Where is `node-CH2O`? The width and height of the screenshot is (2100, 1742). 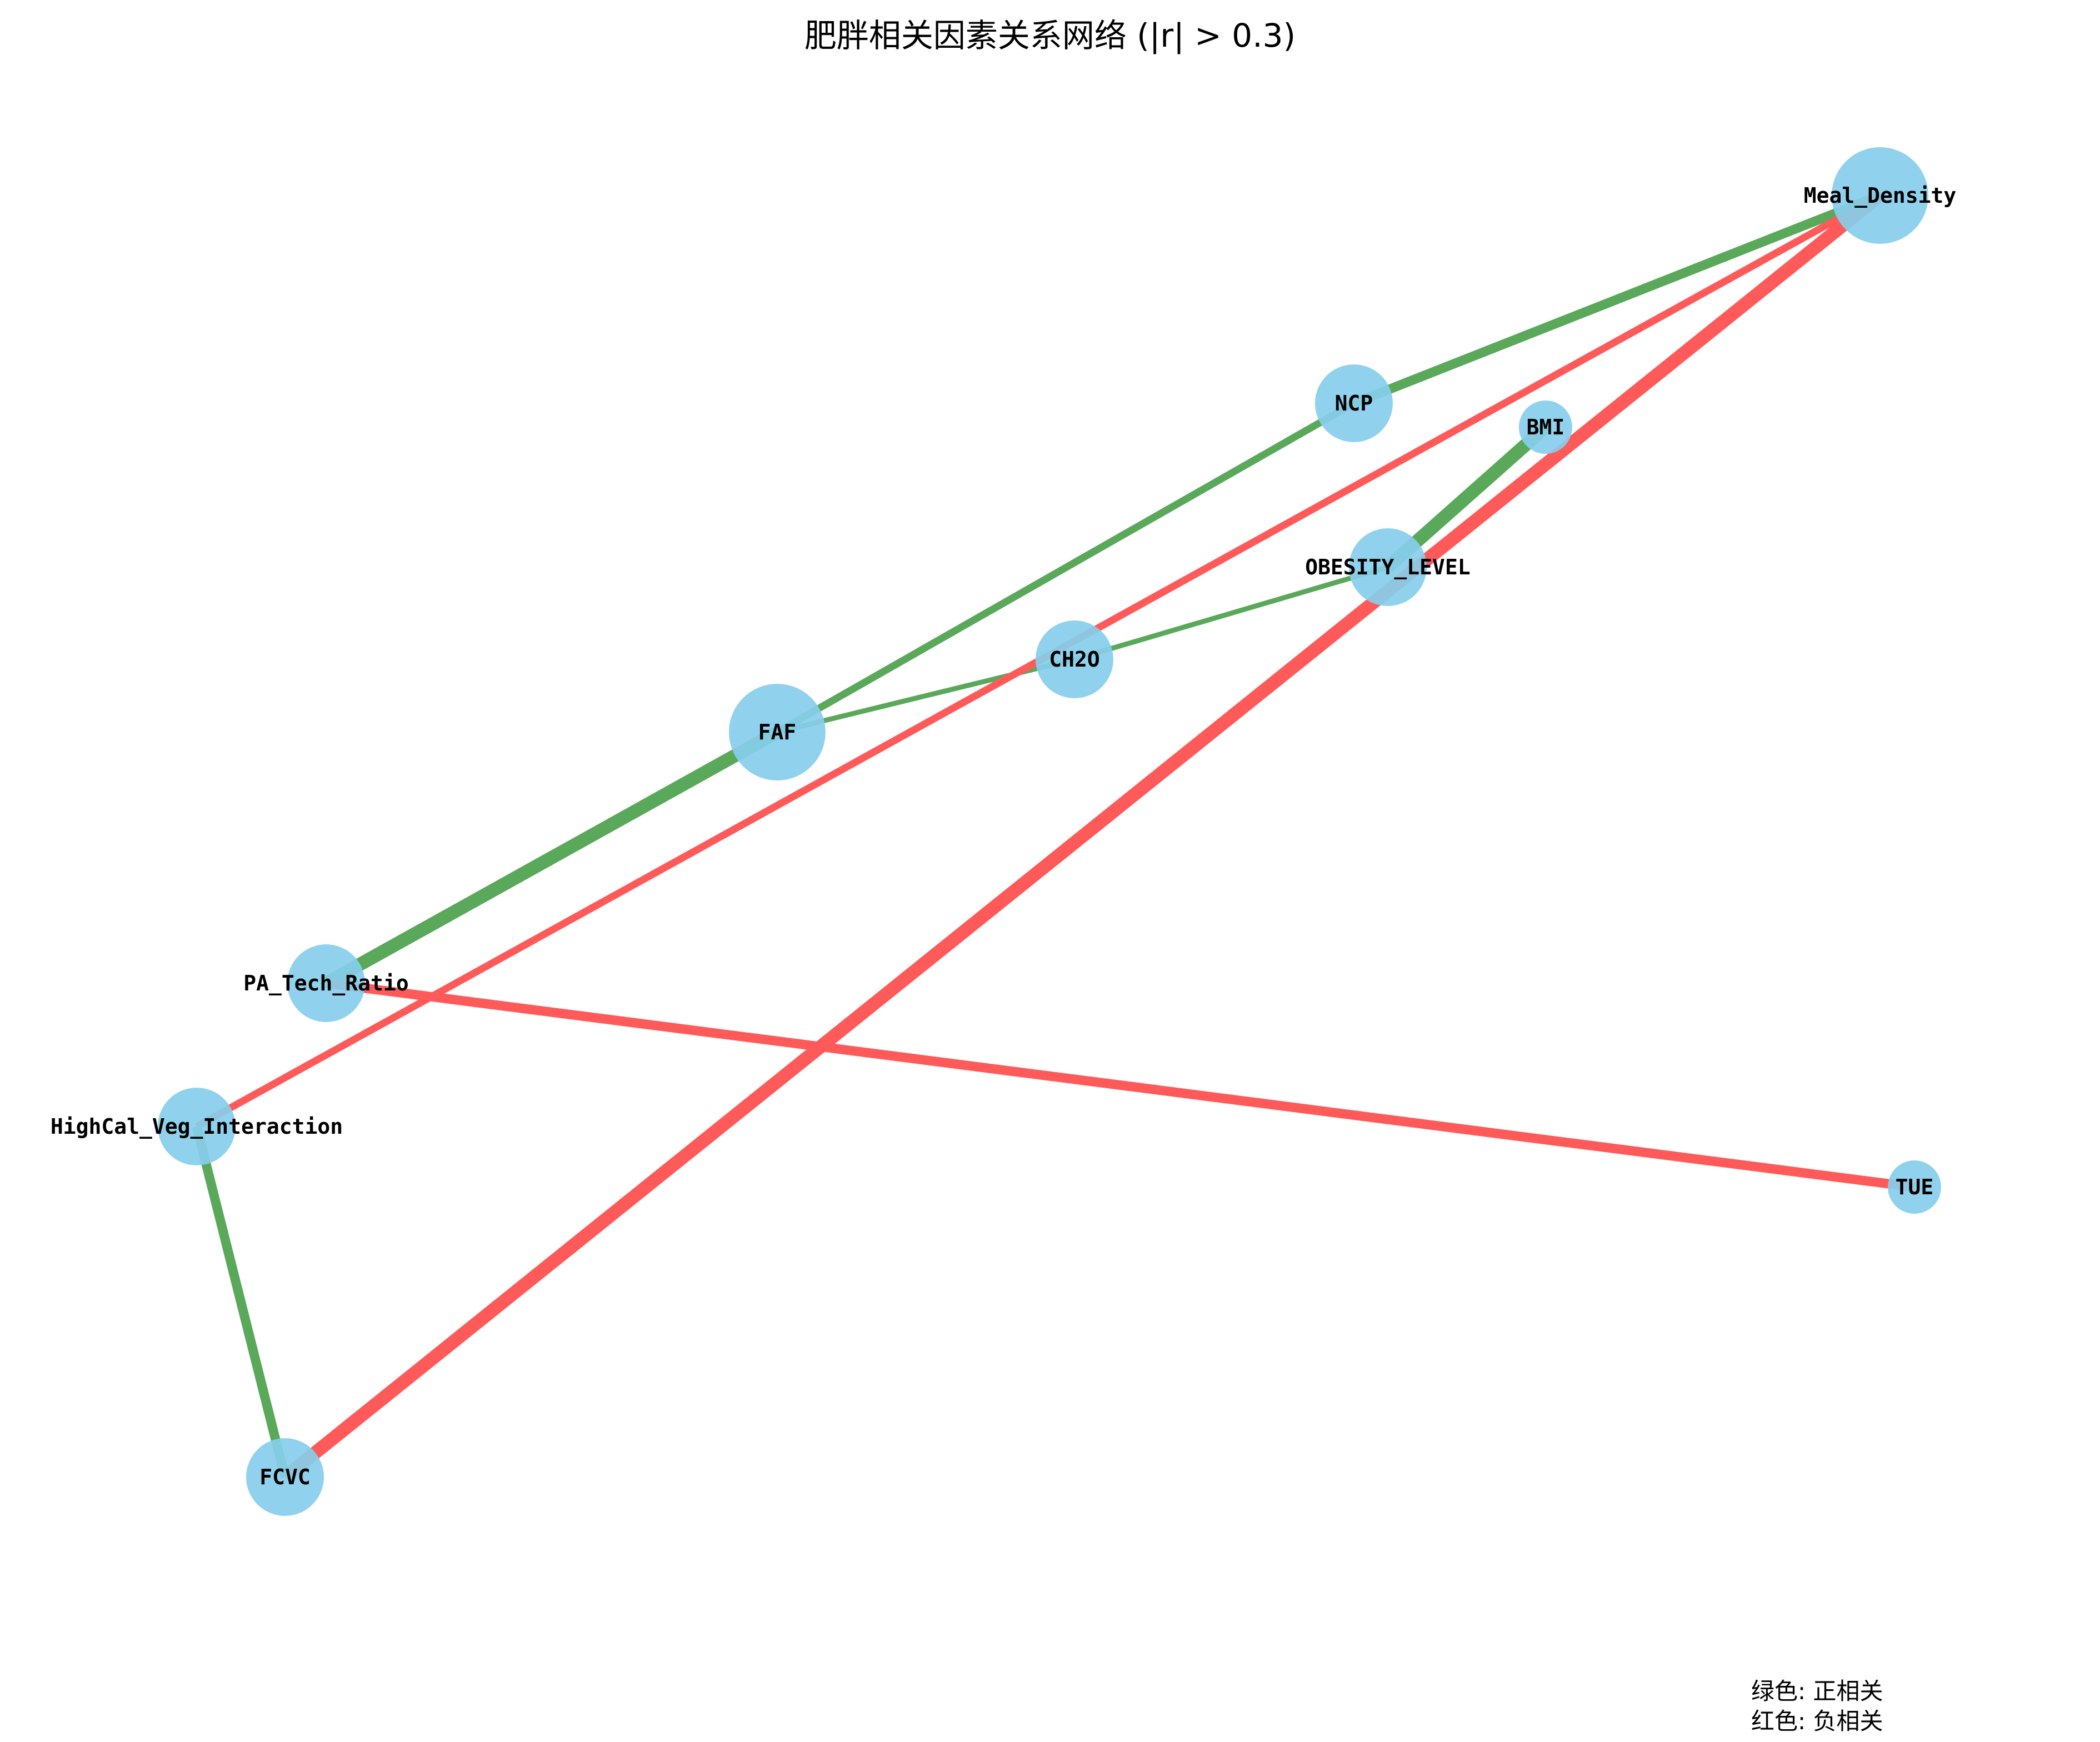 node-CH2O is located at coordinates (1075, 659).